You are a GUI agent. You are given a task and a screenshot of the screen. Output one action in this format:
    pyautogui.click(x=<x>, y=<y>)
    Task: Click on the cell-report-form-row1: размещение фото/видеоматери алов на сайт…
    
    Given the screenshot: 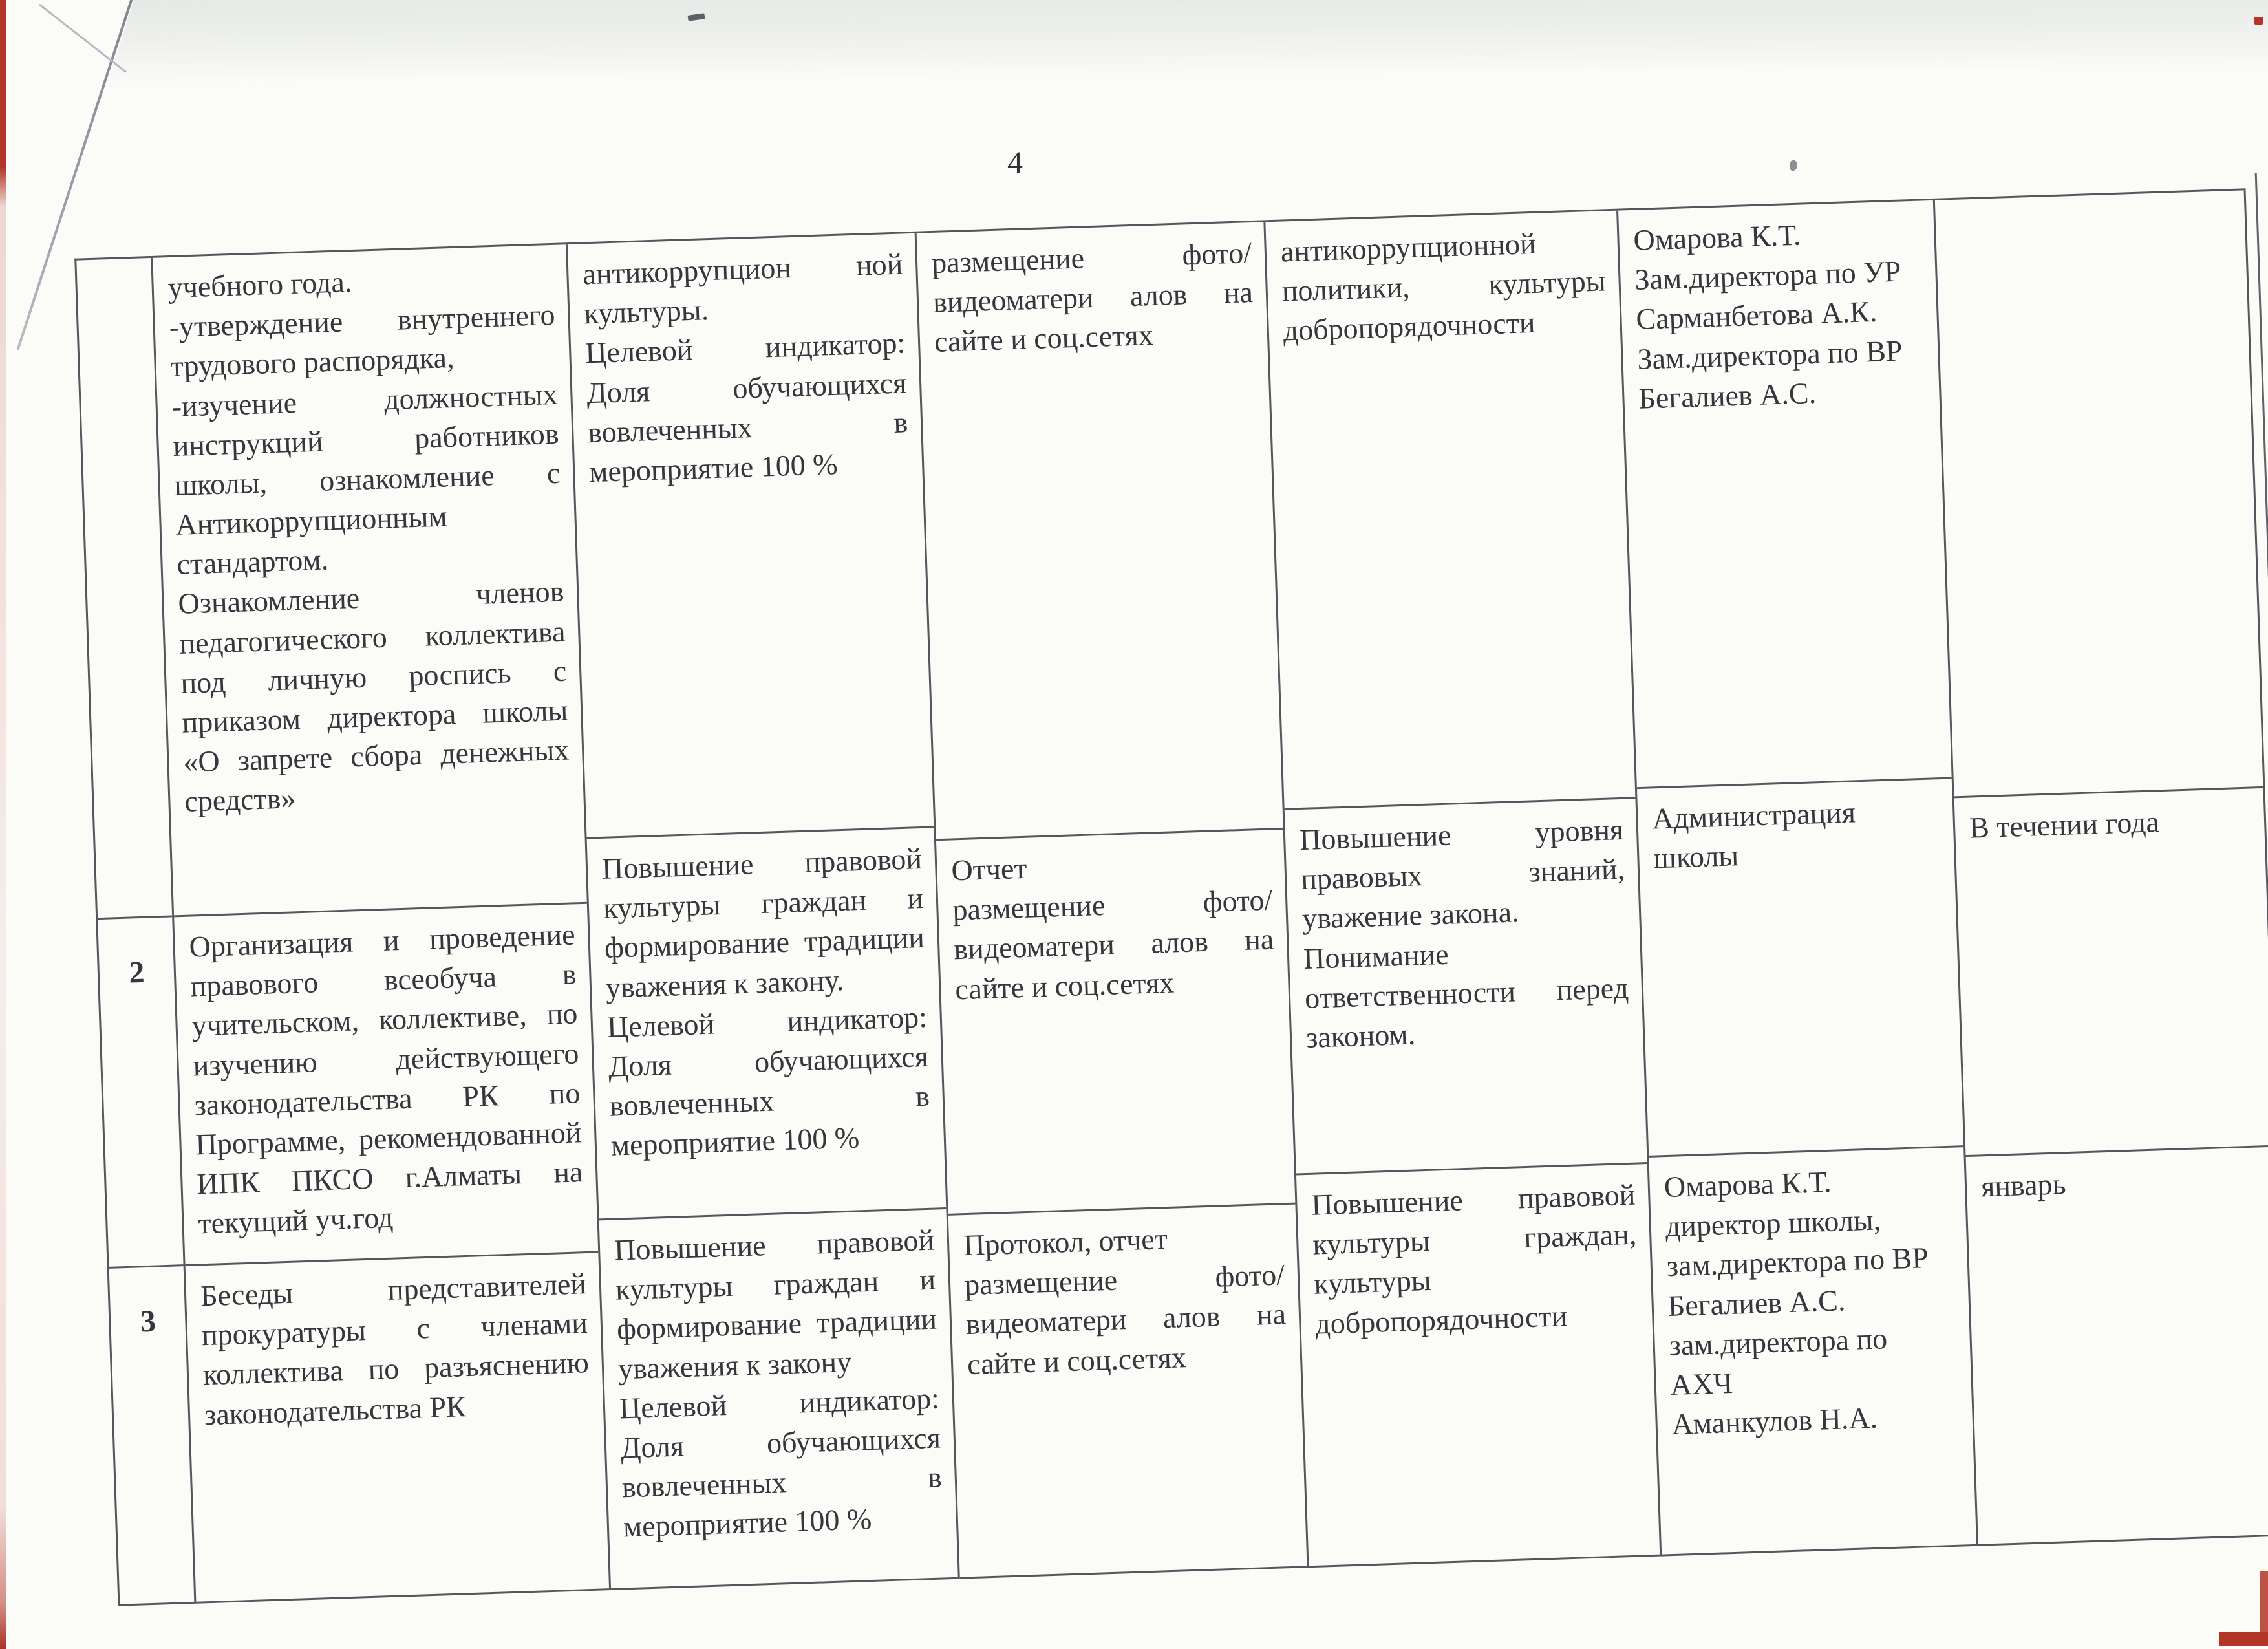 What is the action you would take?
    pyautogui.click(x=1099, y=531)
    